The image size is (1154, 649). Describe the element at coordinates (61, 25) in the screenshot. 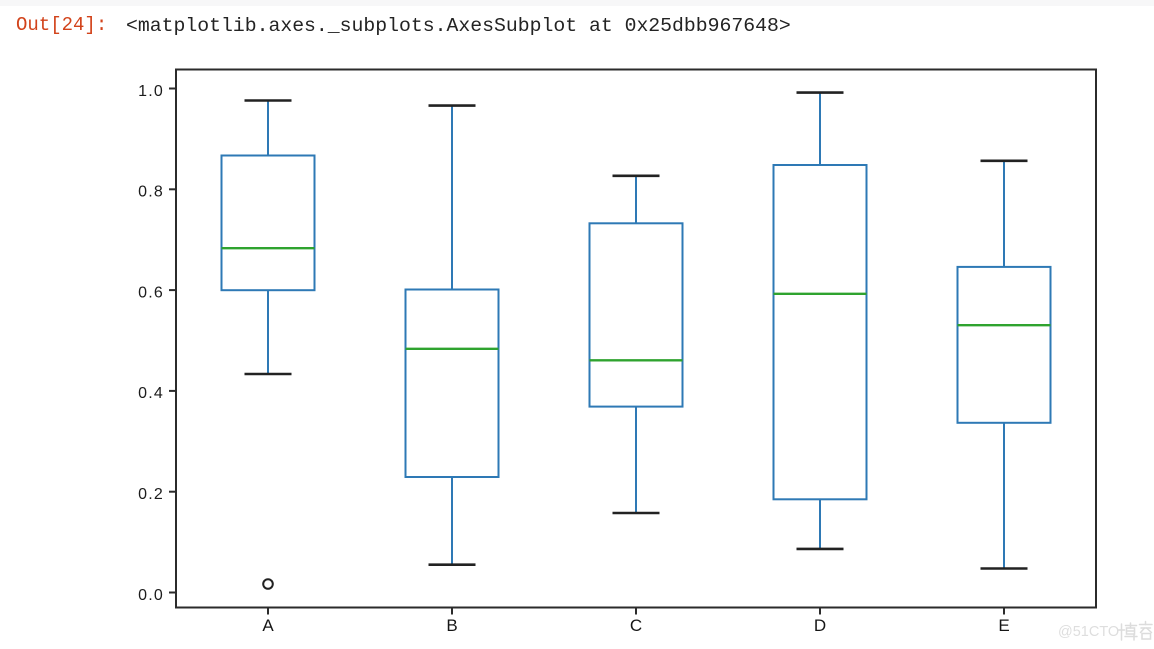

I see `svg-text: Out[24]:` at that location.